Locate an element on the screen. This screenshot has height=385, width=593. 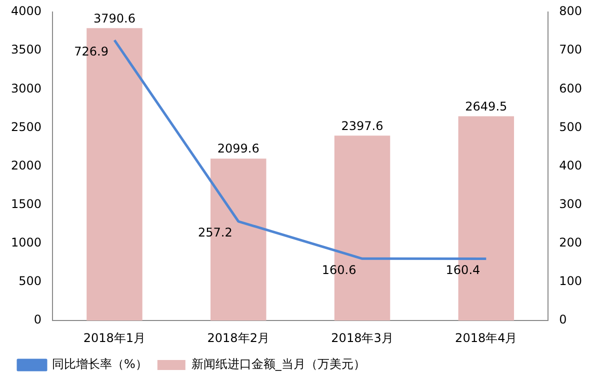
x-tick-label: 2018年4月 is located at coordinates (486, 337).